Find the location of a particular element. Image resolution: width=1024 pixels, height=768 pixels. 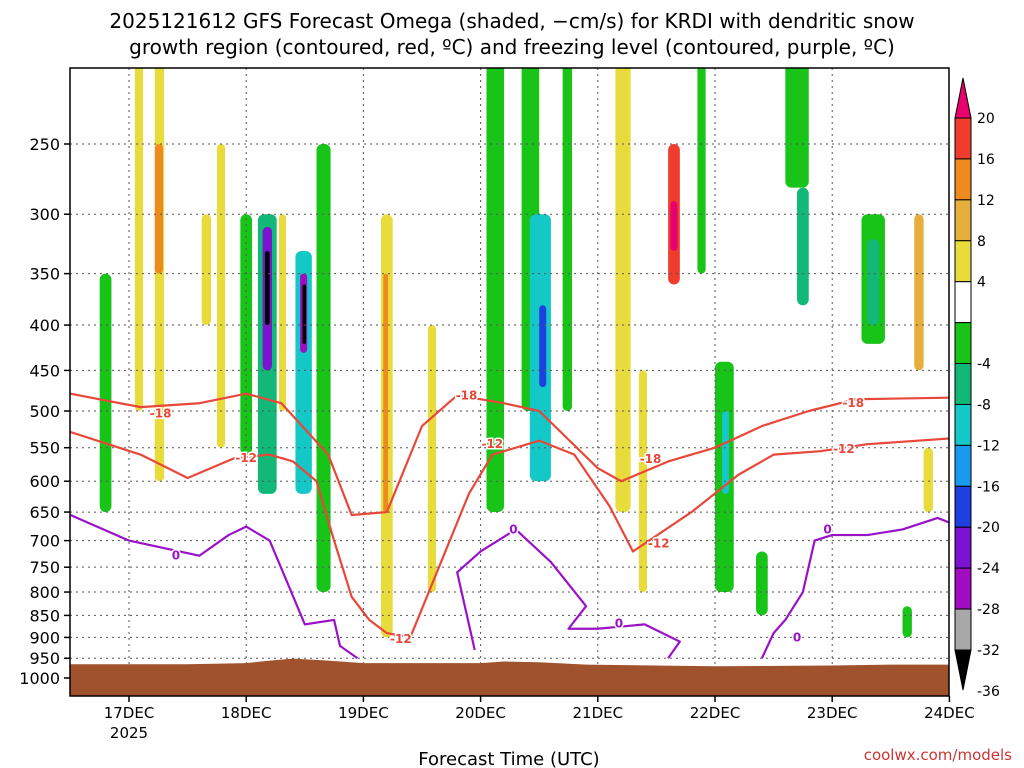

x-tick-label-20DEC: 20DEC is located at coordinates (480, 713).